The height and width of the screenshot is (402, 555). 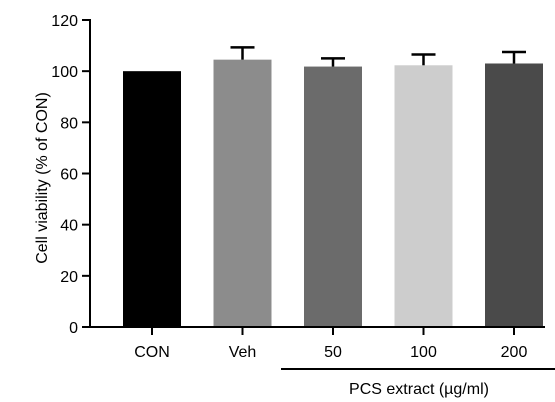 I want to click on x-tick-label: Veh, so click(x=243, y=352).